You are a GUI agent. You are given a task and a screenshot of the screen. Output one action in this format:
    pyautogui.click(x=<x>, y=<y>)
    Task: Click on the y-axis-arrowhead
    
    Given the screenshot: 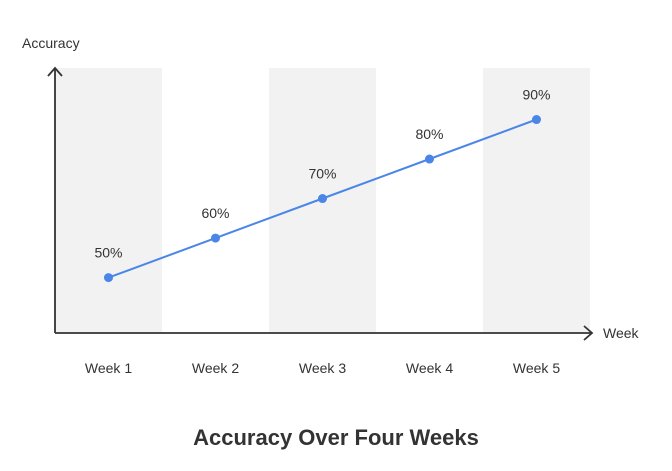 What is the action you would take?
    pyautogui.click(x=55, y=71)
    